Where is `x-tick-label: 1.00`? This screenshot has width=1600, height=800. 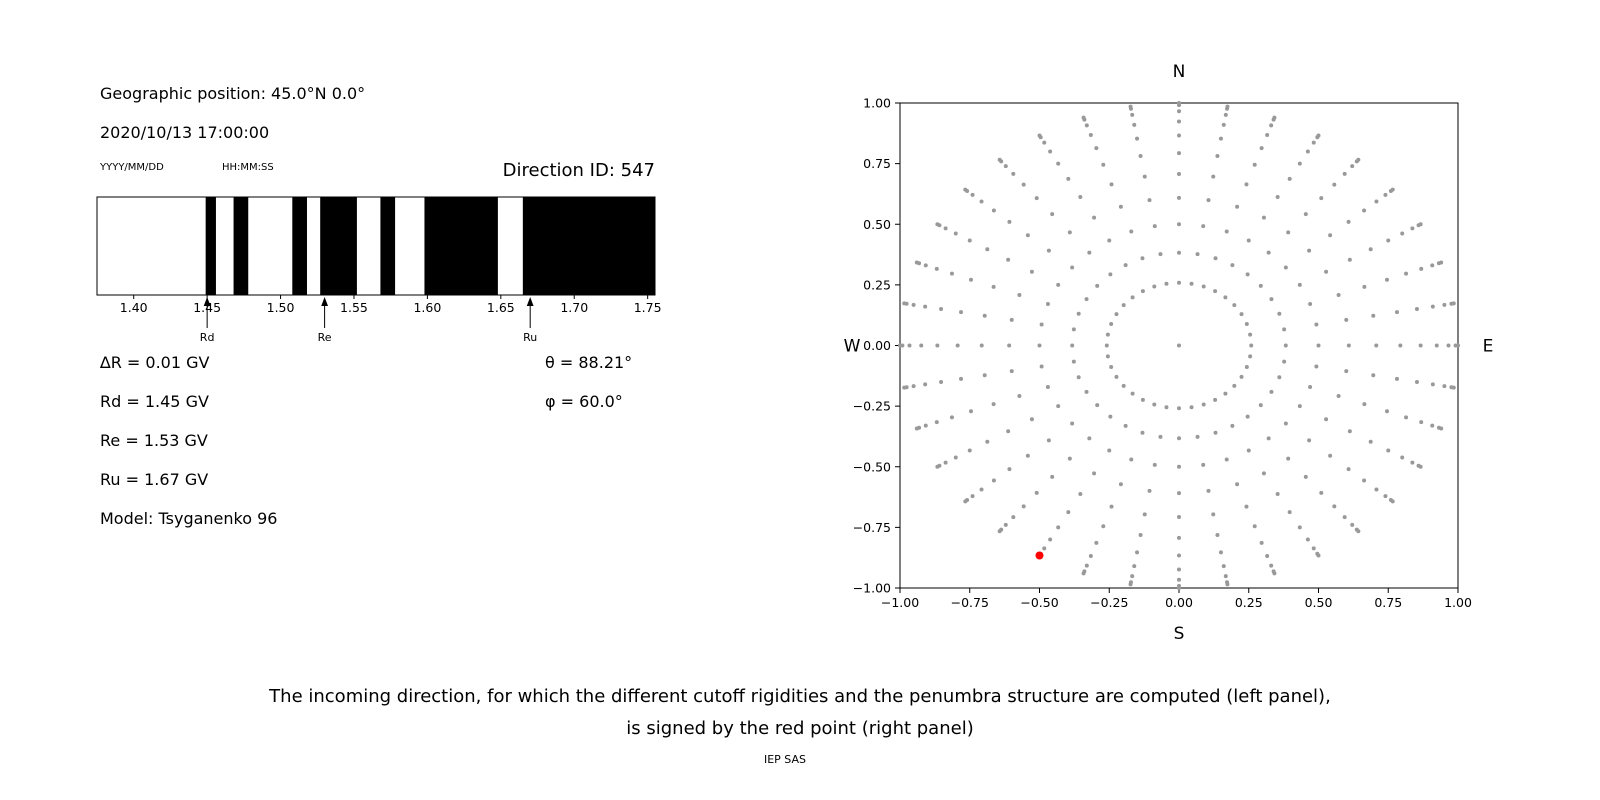 x-tick-label: 1.00 is located at coordinates (1458, 602).